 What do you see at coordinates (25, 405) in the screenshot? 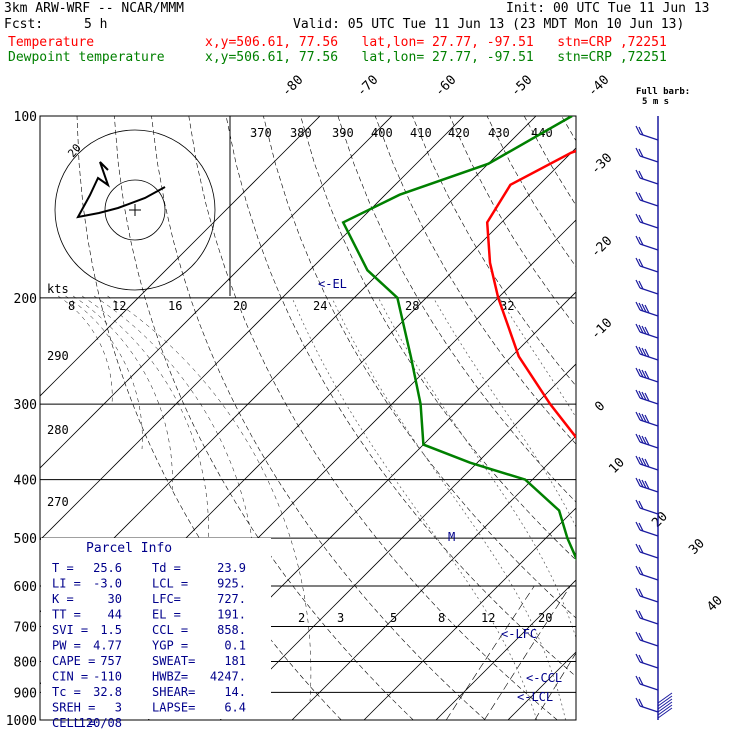
I see `pressure-tick-label: 300` at bounding box center [25, 405].